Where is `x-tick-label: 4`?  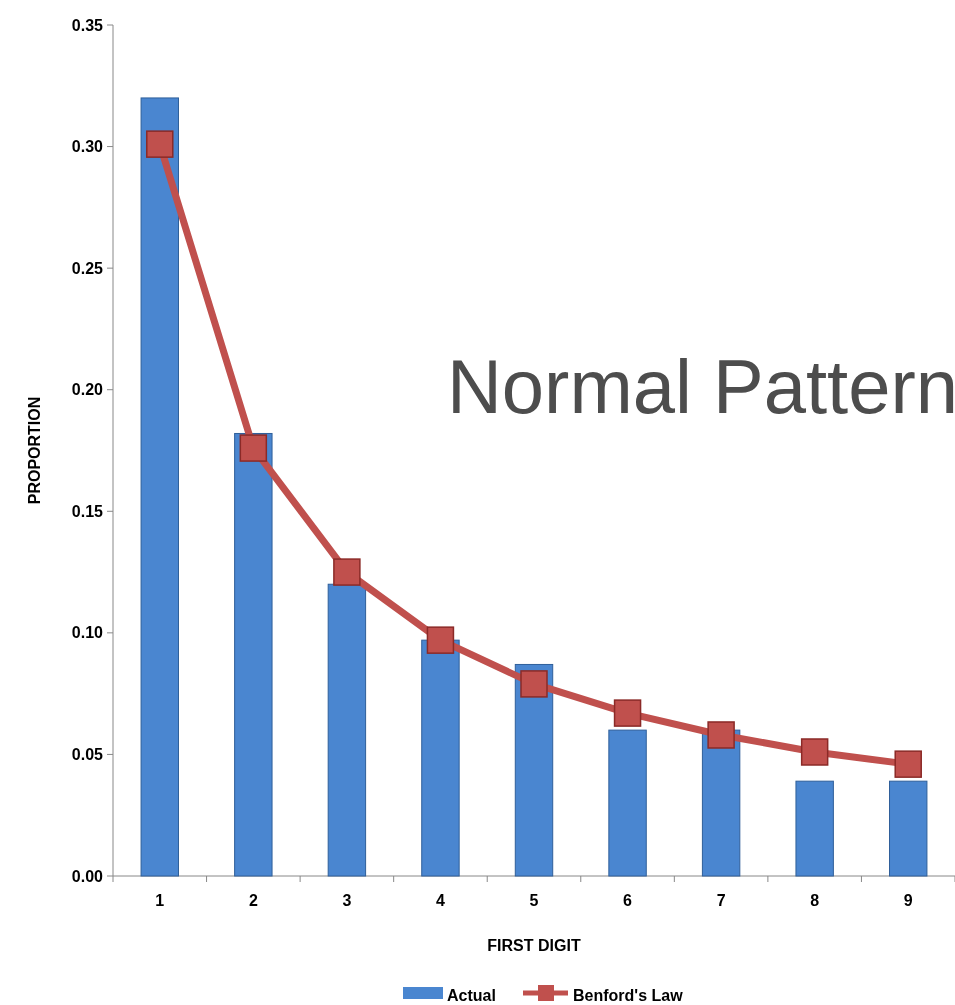 x-tick-label: 4 is located at coordinates (440, 900).